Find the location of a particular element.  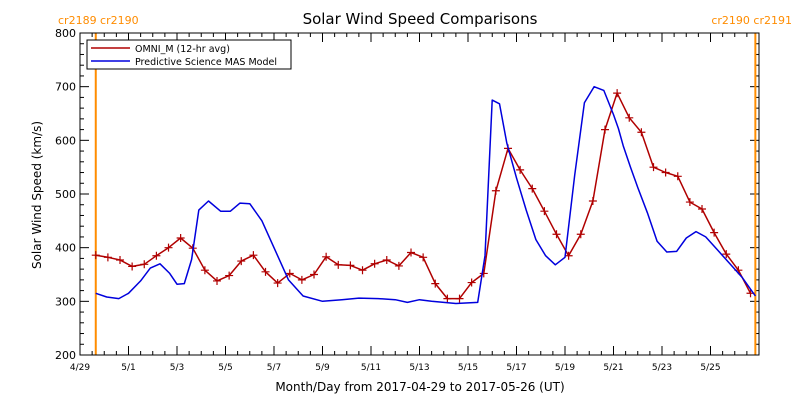

y-tick-label: 300 is located at coordinates (65, 301).